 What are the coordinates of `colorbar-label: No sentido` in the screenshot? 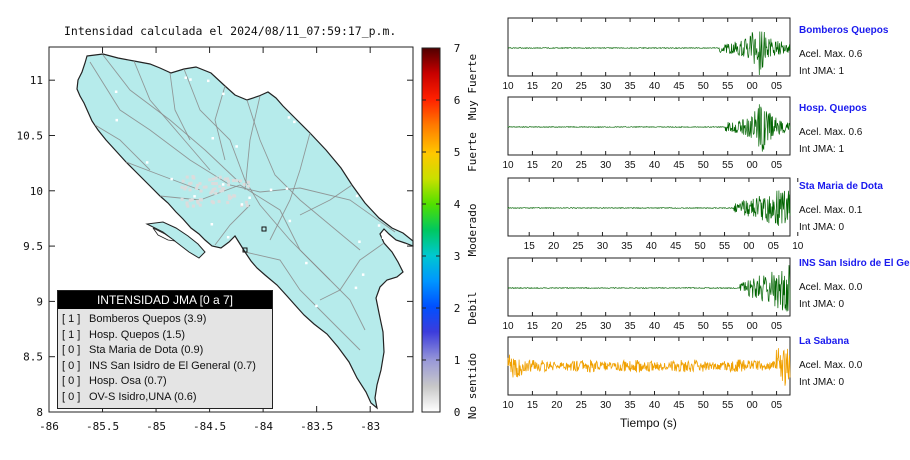 It's located at (472, 386).